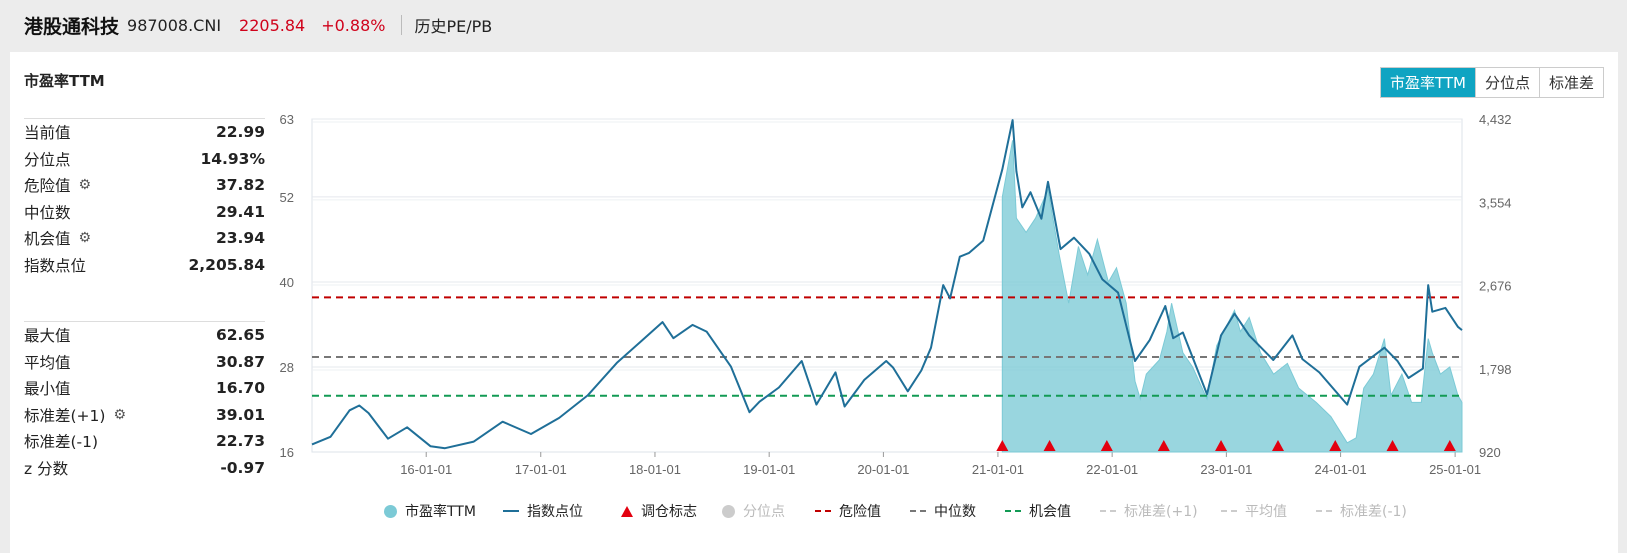 The width and height of the screenshot is (1627, 553). I want to click on x-tick-label: 21-01-01, so click(998, 469).